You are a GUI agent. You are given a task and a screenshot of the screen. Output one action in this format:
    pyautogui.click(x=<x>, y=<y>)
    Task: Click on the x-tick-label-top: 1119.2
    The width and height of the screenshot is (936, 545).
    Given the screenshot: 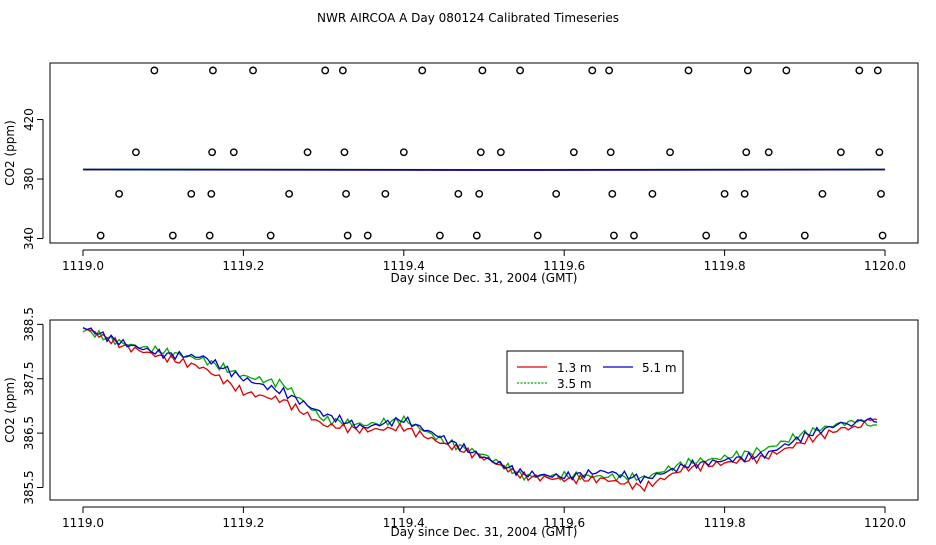 What is the action you would take?
    pyautogui.click(x=243, y=266)
    